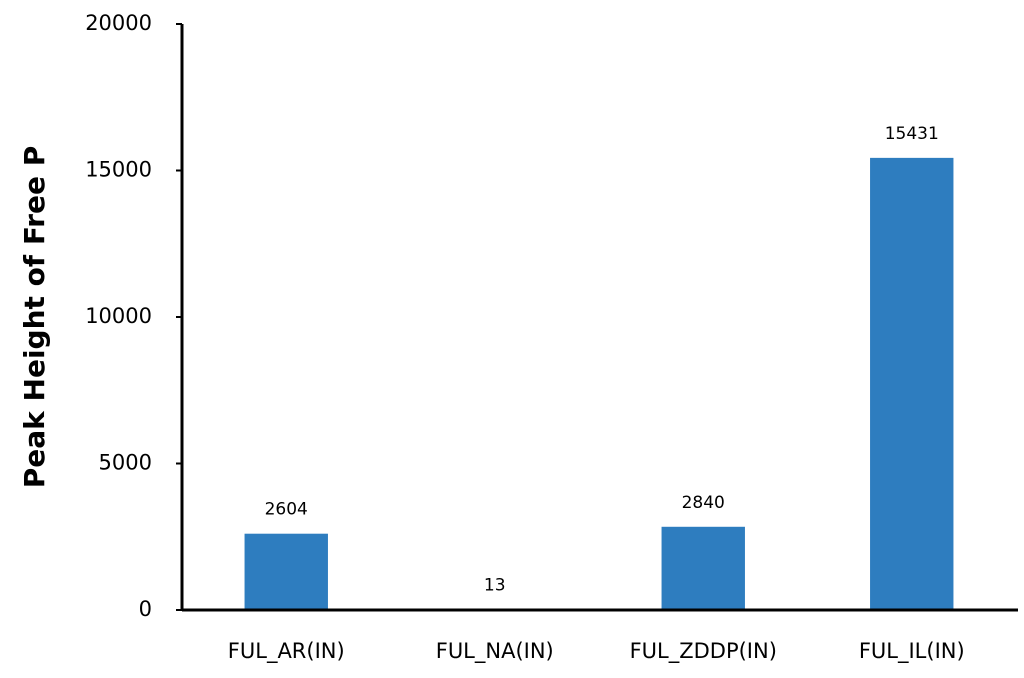 The width and height of the screenshot is (1024, 678). What do you see at coordinates (125, 463) in the screenshot?
I see `y-tick-label: 5000` at bounding box center [125, 463].